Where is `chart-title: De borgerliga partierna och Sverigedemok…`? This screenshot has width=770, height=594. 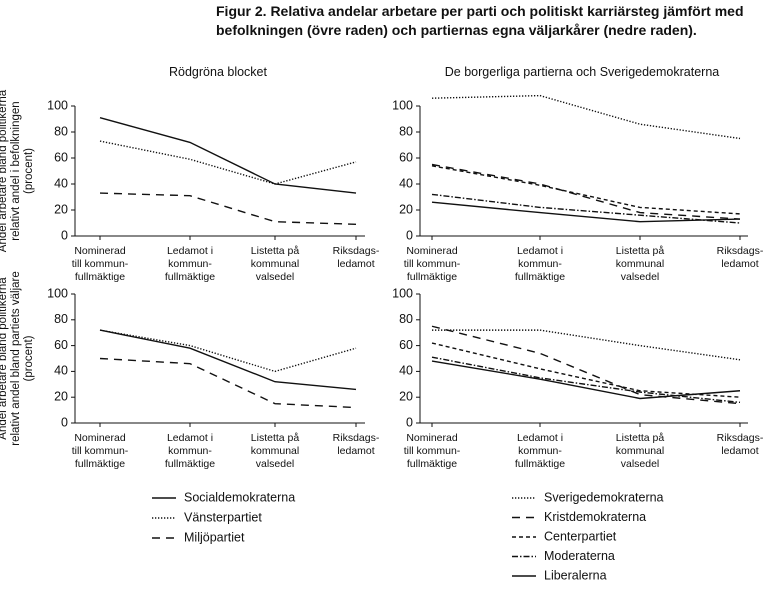
chart-title: De borgerliga partierna och Sverigedemok… is located at coordinates (582, 72).